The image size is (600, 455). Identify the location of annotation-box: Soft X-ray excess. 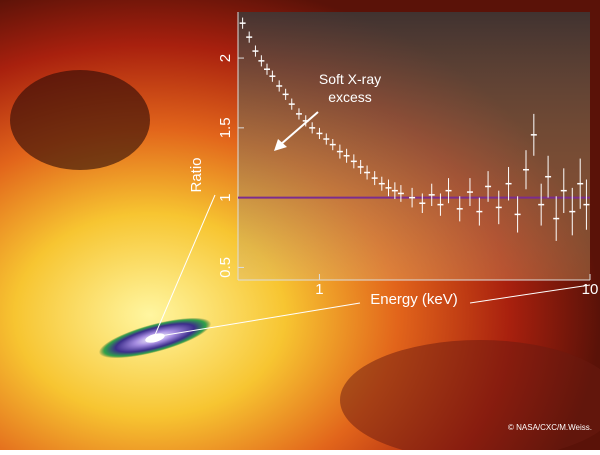
(350, 88).